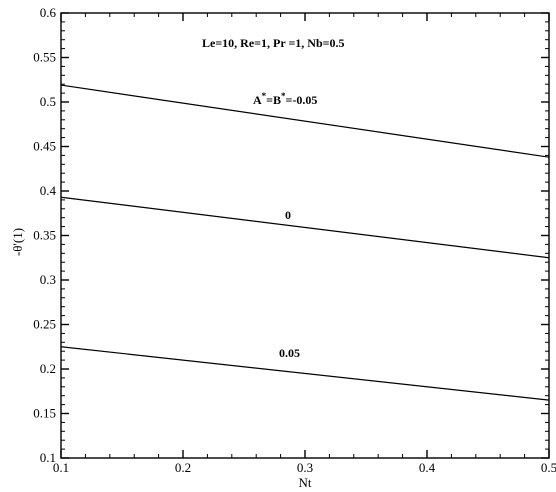  I want to click on y-tick-label: 0.45, so click(44, 146).